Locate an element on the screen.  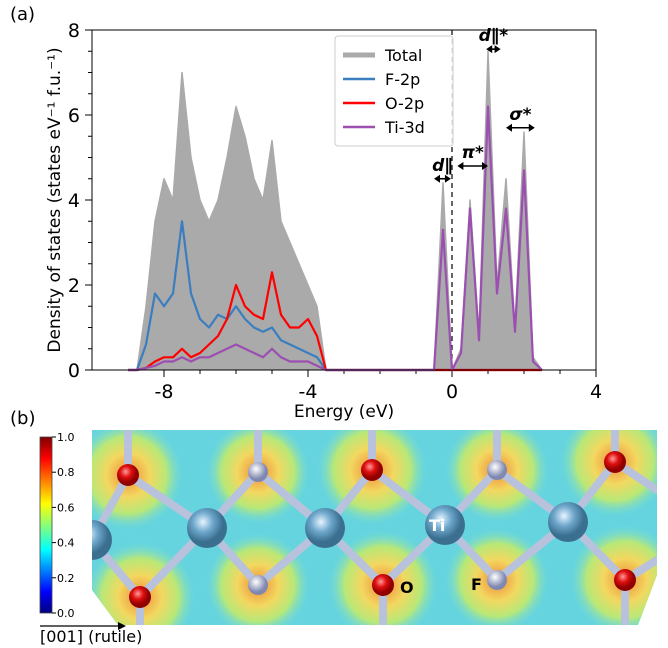
legend-label: F-2p is located at coordinates (402, 79).